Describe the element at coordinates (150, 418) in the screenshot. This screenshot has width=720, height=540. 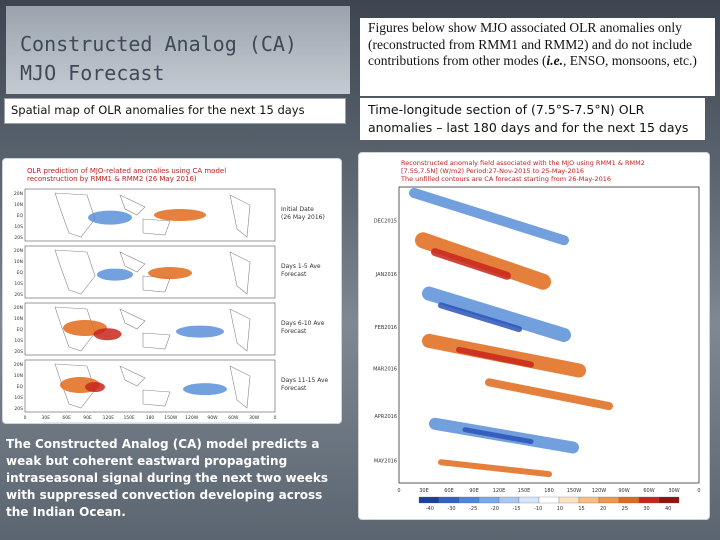
I see `map-lon-tick: 180` at that location.